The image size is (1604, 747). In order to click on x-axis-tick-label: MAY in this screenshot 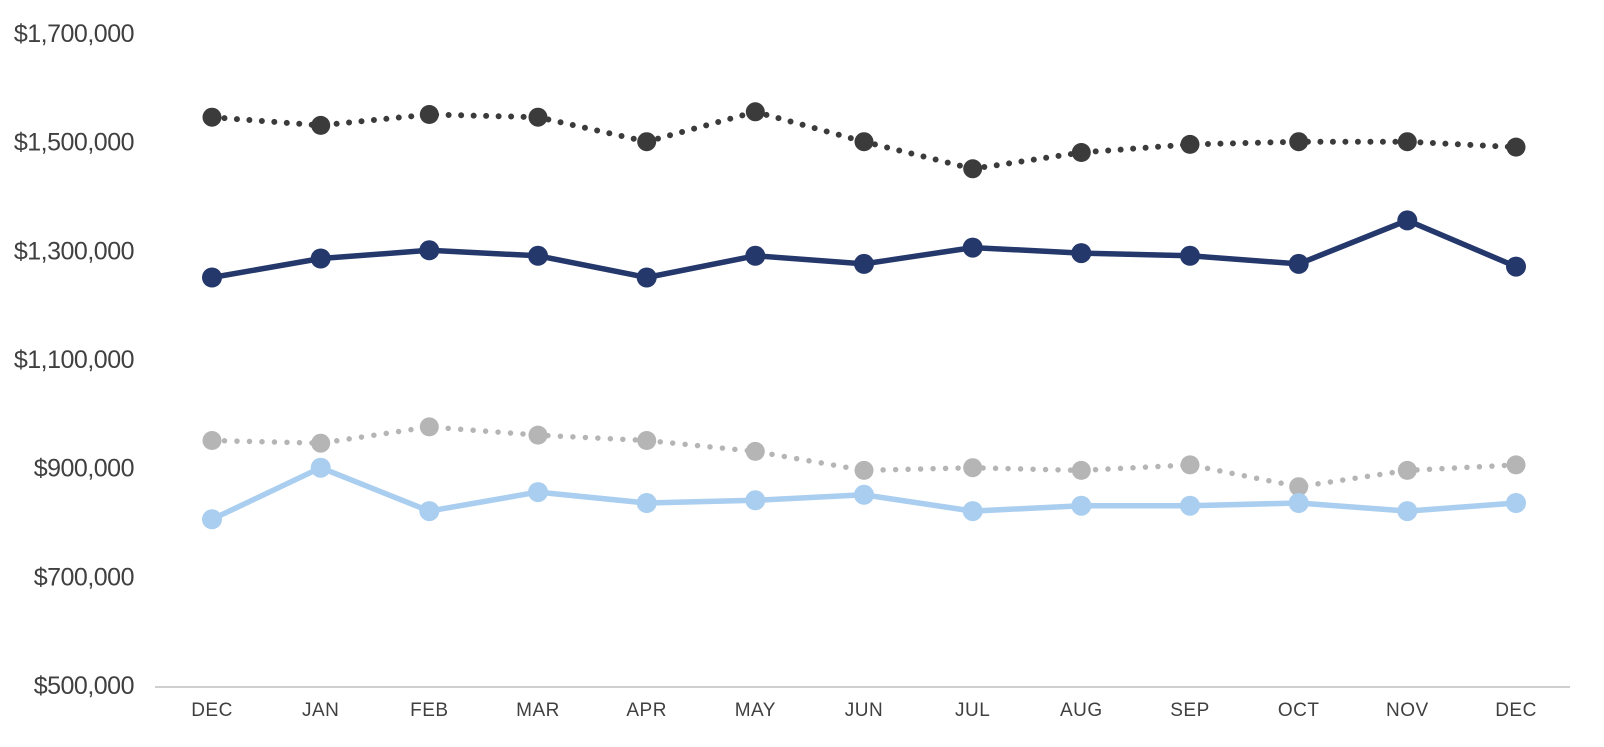, I will do `click(755, 710)`.